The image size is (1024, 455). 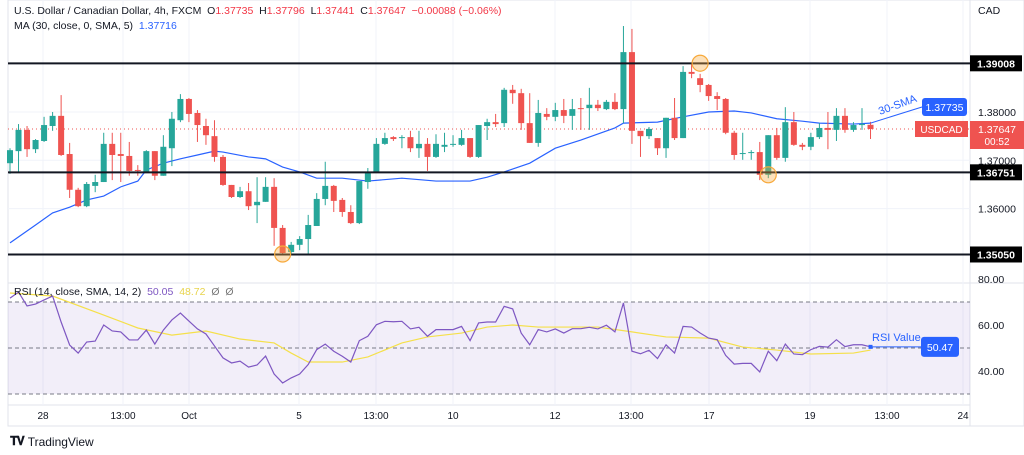 What do you see at coordinates (74, 26) in the screenshot?
I see `ma-legend-label: MA (30, close, 0, SMA, 5)` at bounding box center [74, 26].